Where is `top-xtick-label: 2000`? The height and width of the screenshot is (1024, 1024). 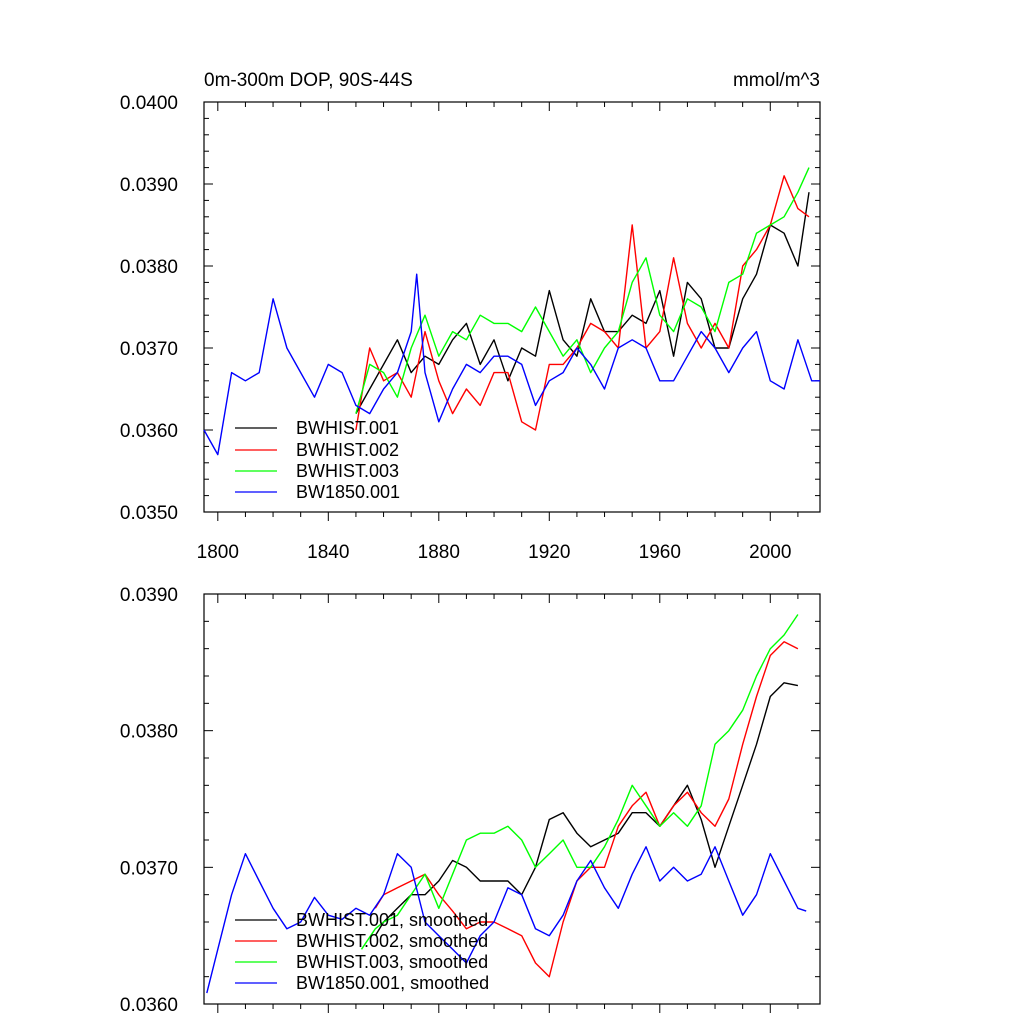
top-xtick-label: 2000 is located at coordinates (770, 552).